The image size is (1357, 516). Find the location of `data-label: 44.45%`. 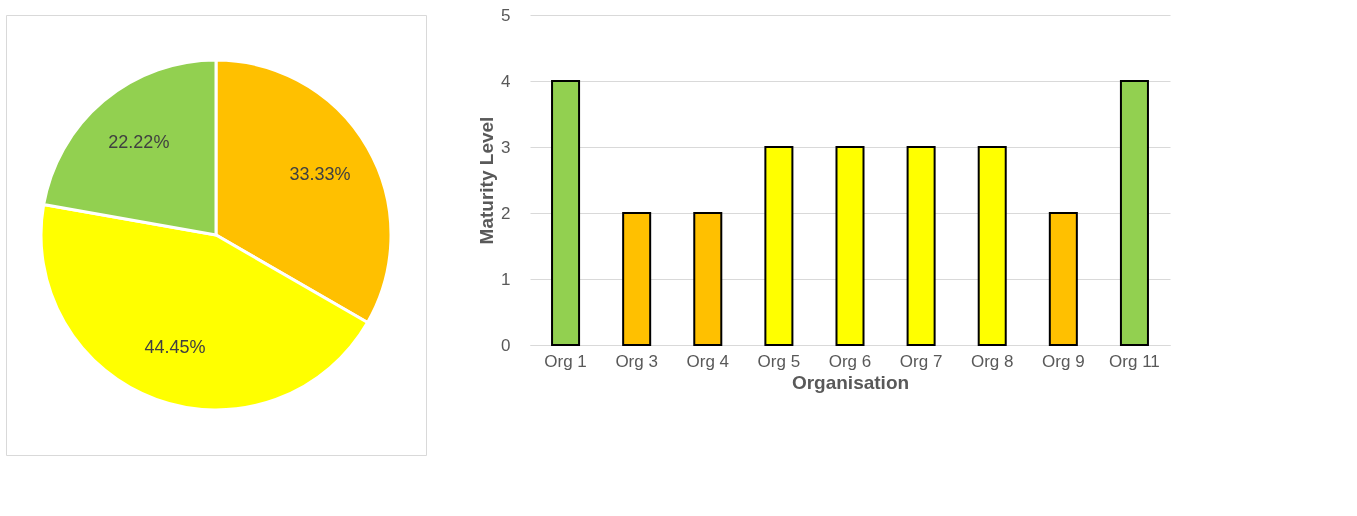

data-label: 44.45% is located at coordinates (175, 346).